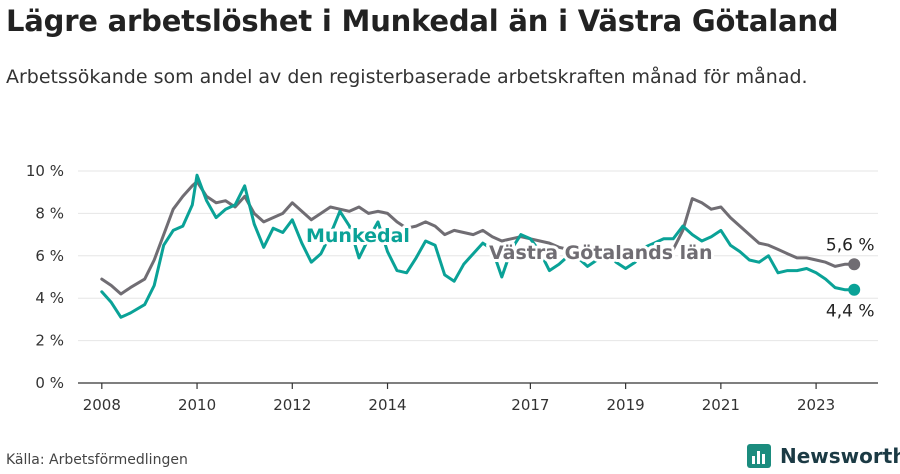 This screenshot has height=474, width=900. What do you see at coordinates (816, 405) in the screenshot?
I see `x-tick-label: 2023` at bounding box center [816, 405].